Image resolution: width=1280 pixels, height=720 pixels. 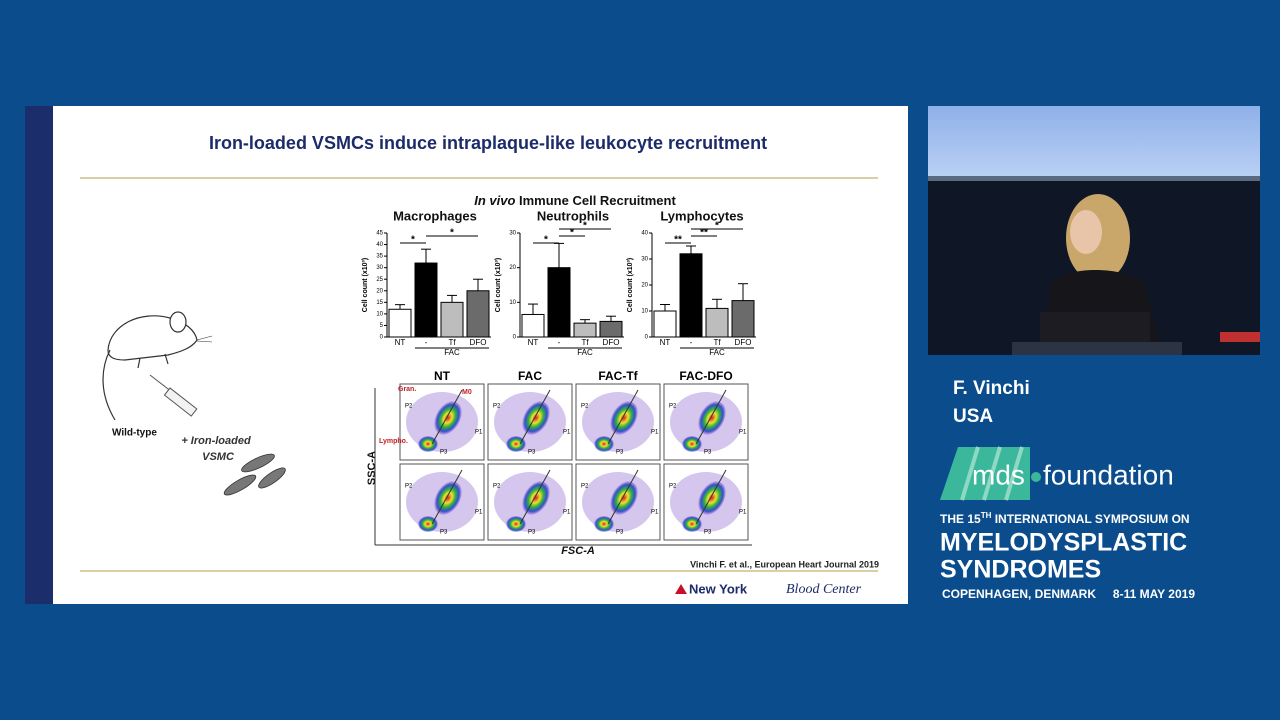 What do you see at coordinates (218, 457) in the screenshot?
I see `injection-label: VSMC` at bounding box center [218, 457].